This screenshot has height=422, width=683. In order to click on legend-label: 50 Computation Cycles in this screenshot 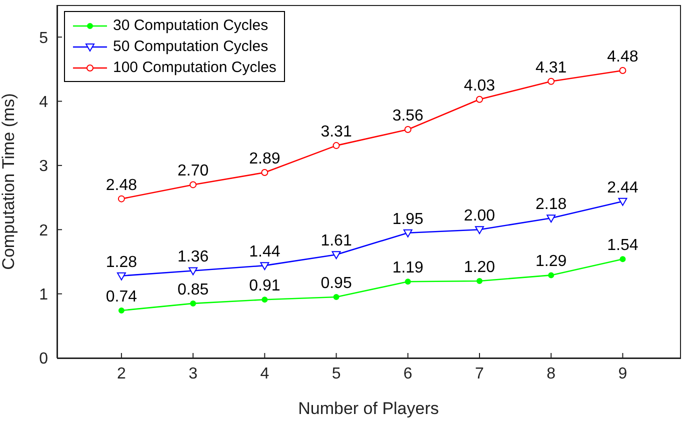, I will do `click(190, 47)`.